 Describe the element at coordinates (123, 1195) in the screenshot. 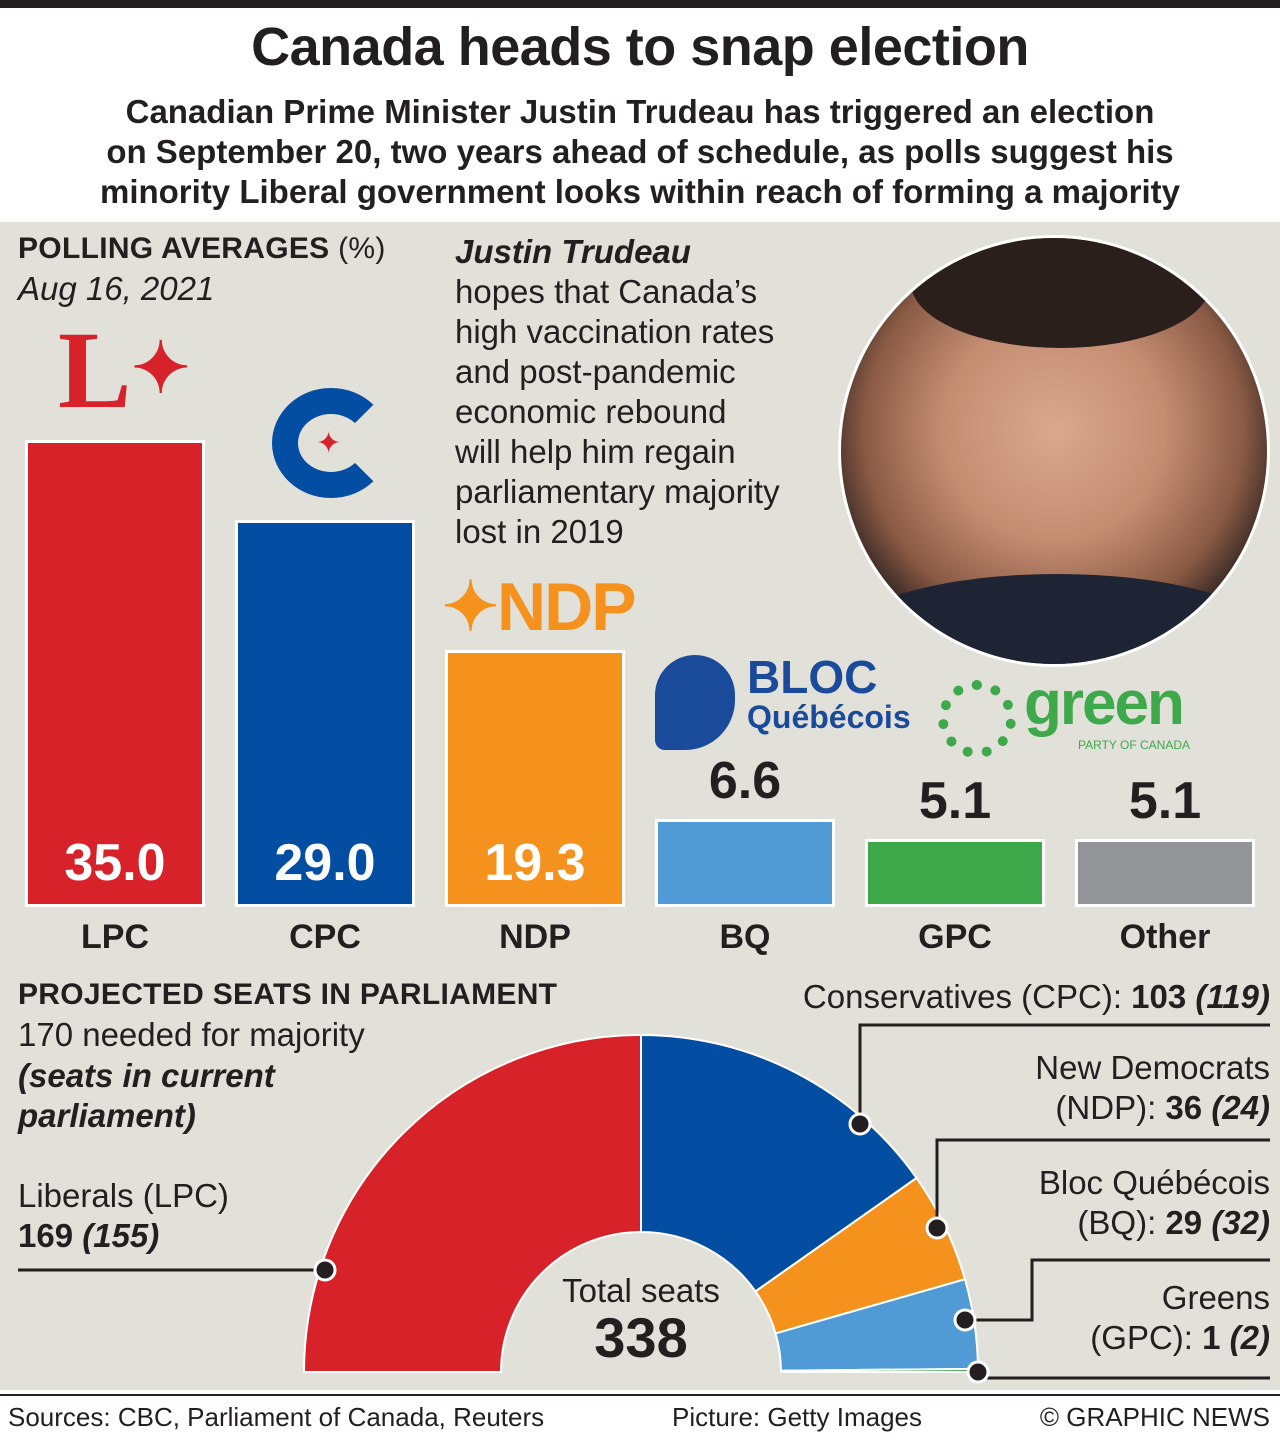

I see `lpc-name: Liberals (LPC)` at that location.